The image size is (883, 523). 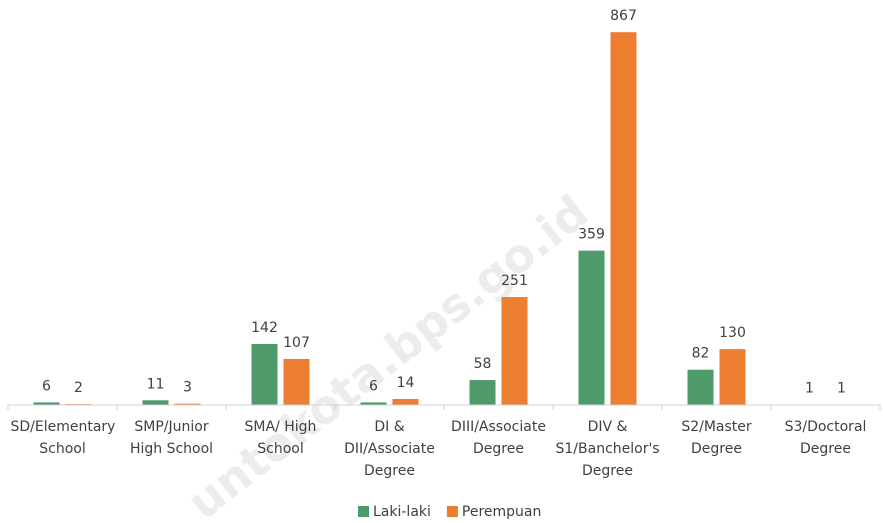 I want to click on data-label: 359, so click(x=591, y=235).